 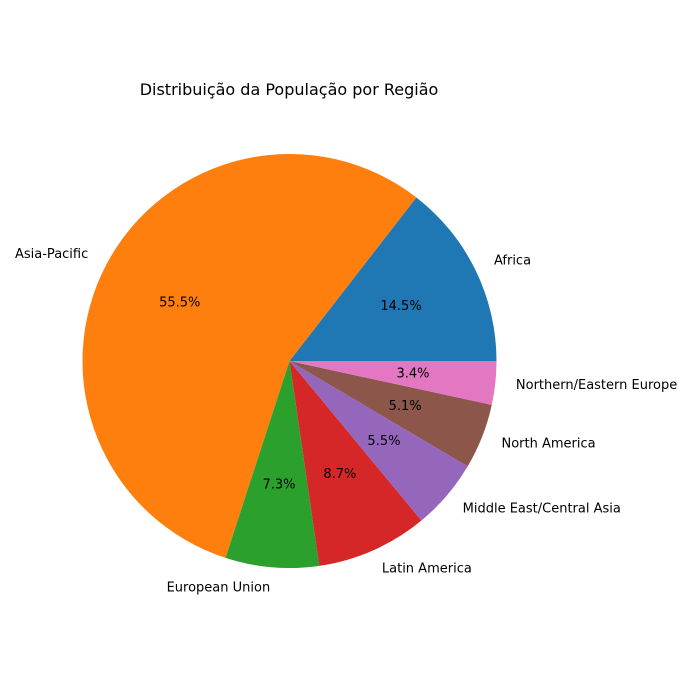 What do you see at coordinates (512, 260) in the screenshot?
I see `slice-label-africa: Africa` at bounding box center [512, 260].